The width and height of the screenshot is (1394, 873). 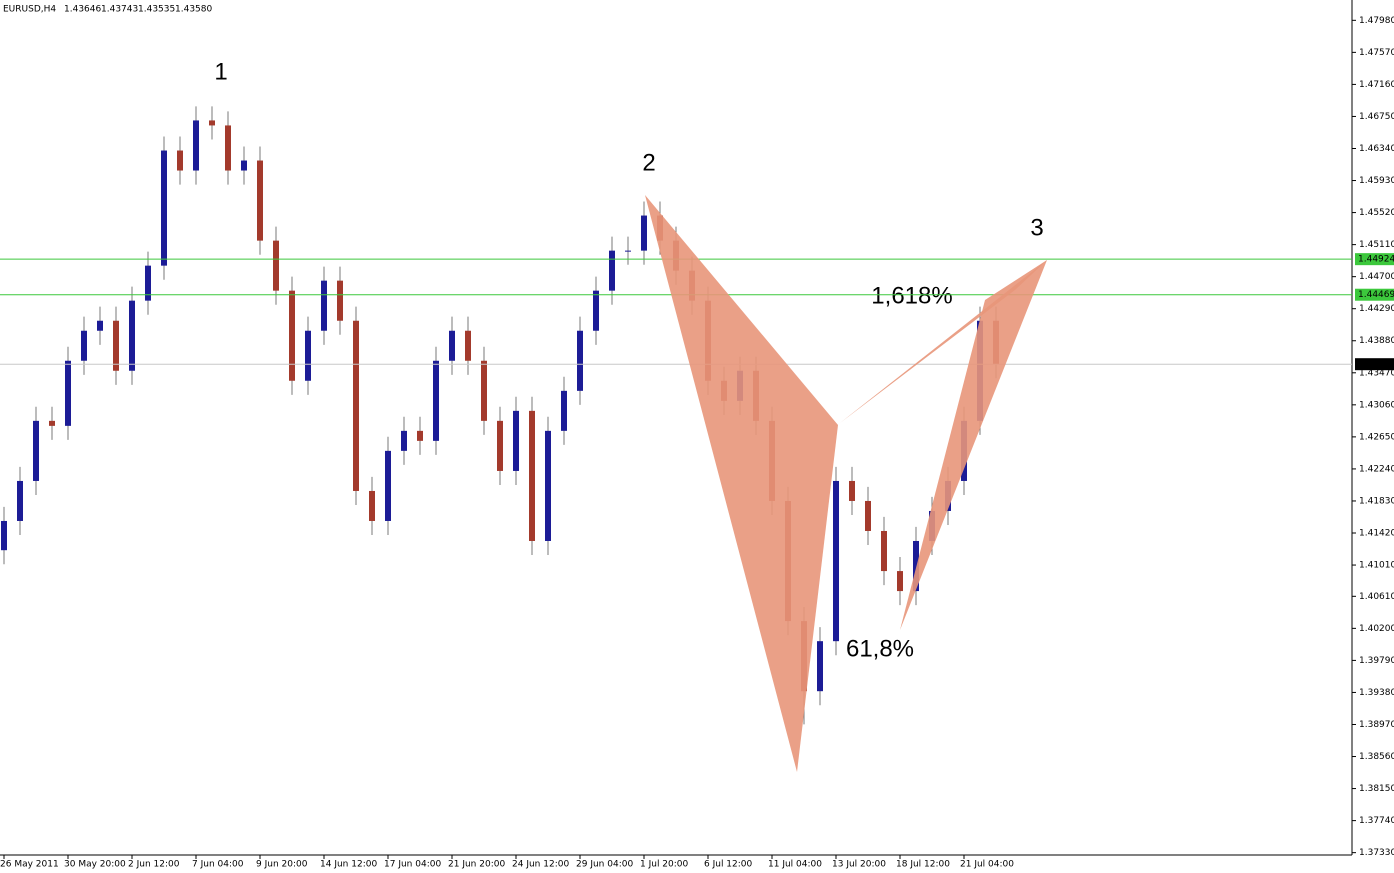 I want to click on y-tick-label: 1.47570, so click(x=1376, y=53).